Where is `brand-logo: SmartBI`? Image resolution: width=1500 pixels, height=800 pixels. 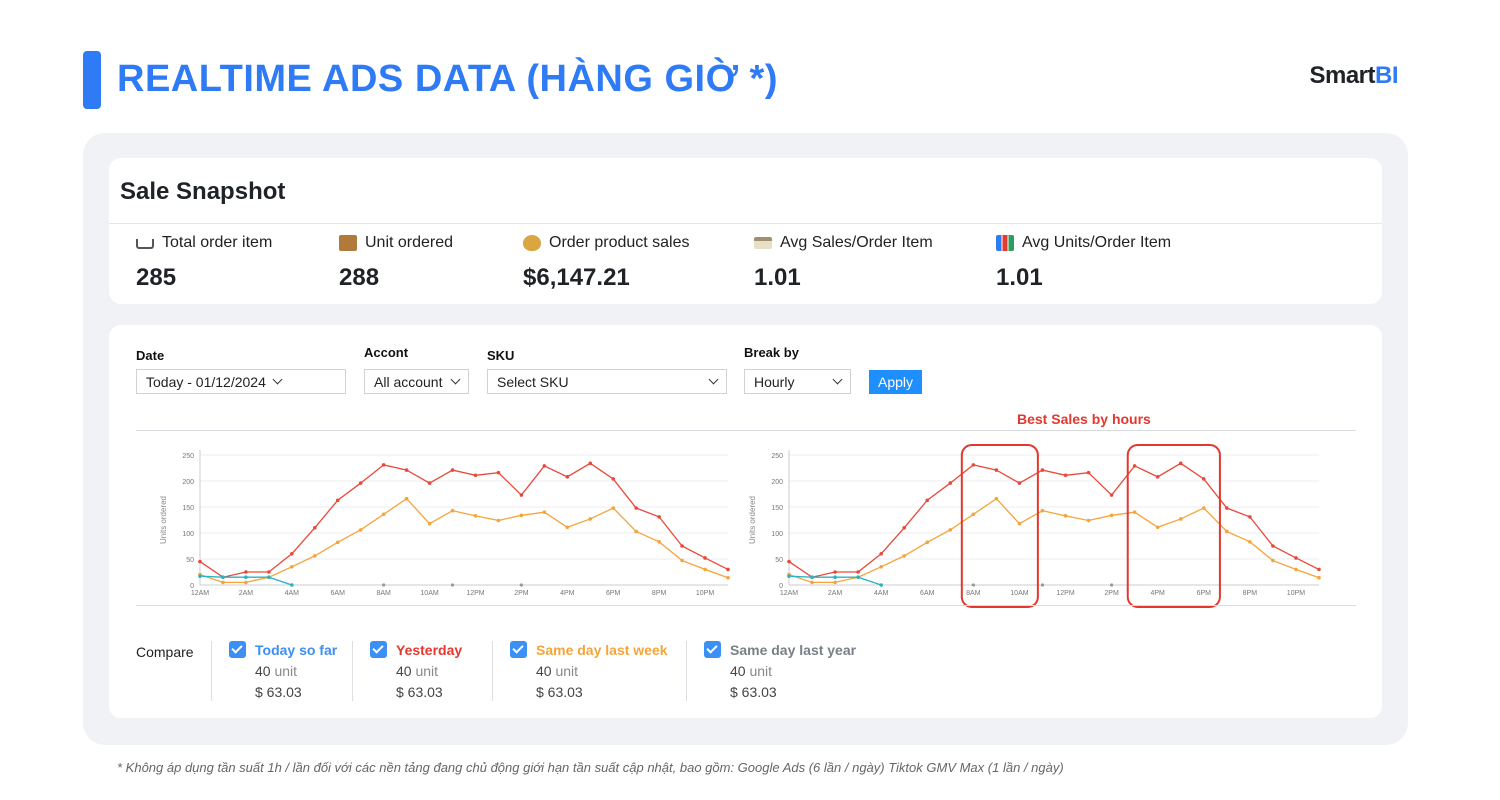
brand-logo: SmartBI is located at coordinates (1353, 76).